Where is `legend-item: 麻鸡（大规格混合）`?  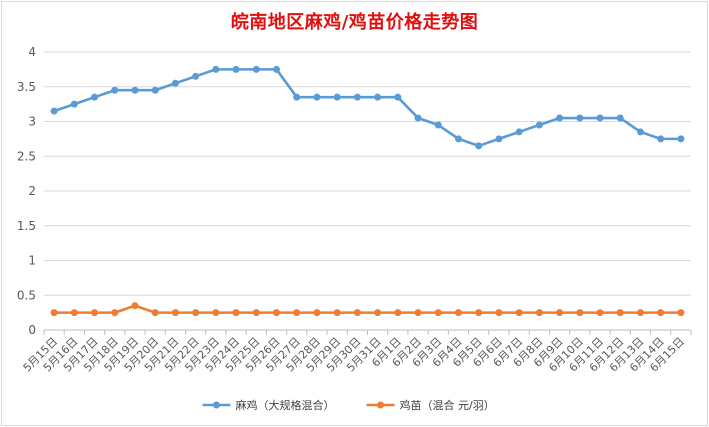
legend-item: 麻鸡（大规格混合） is located at coordinates (268, 405).